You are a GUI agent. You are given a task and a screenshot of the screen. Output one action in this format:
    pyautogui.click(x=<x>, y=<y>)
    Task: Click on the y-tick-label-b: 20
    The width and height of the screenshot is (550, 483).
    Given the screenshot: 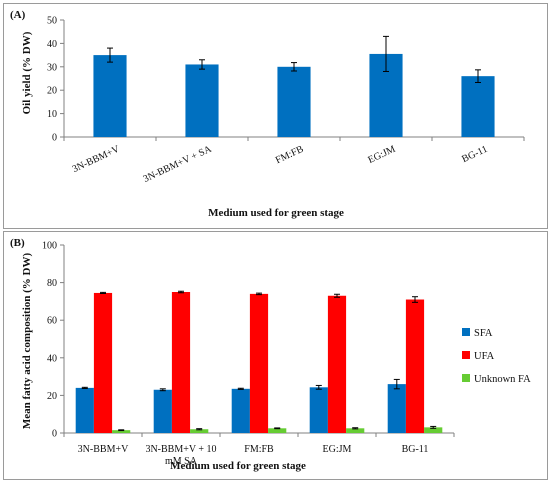 What is the action you would take?
    pyautogui.click(x=52, y=396)
    